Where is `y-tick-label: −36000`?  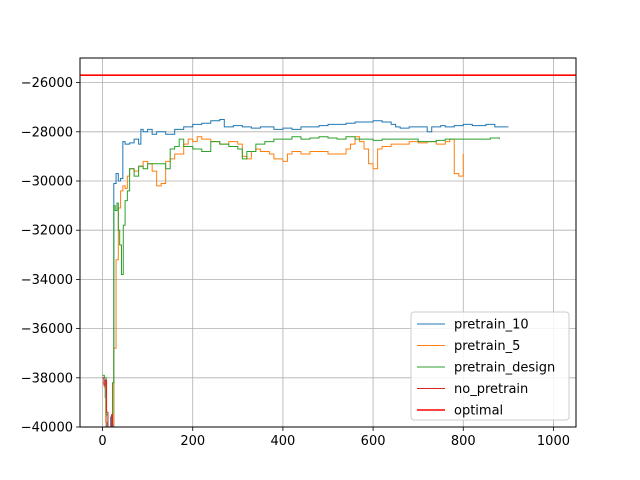 y-tick-label: −36000 is located at coordinates (47, 329).